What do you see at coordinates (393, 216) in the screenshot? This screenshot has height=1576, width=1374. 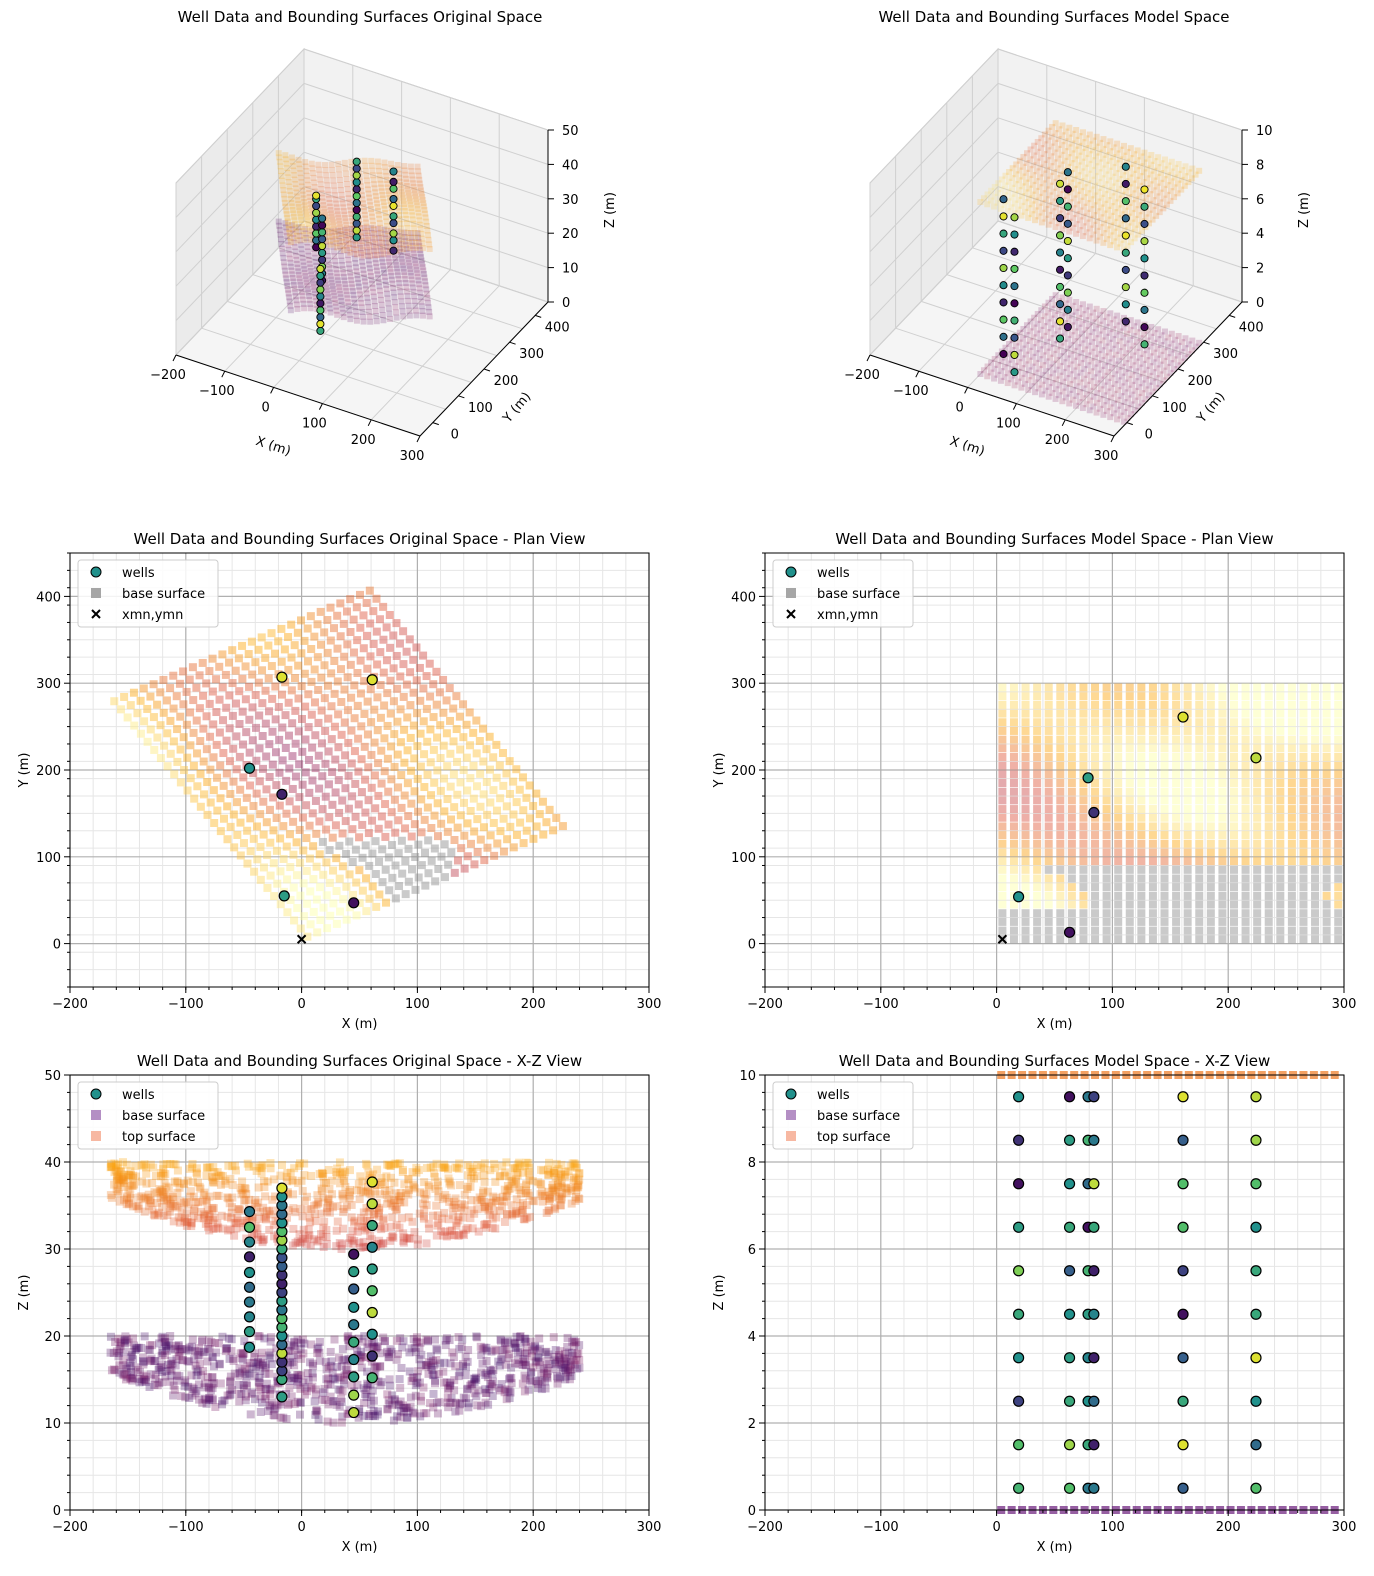 I see `well-sample-3d` at bounding box center [393, 216].